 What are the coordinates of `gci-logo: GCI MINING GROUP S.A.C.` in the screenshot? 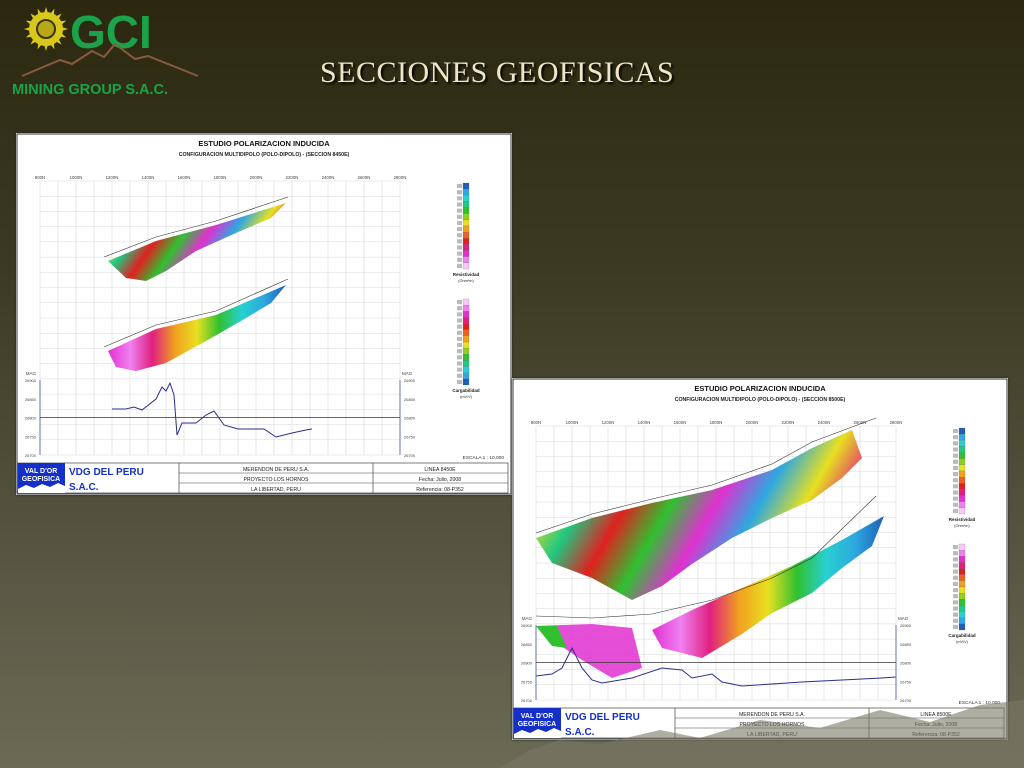 It's located at (117, 54).